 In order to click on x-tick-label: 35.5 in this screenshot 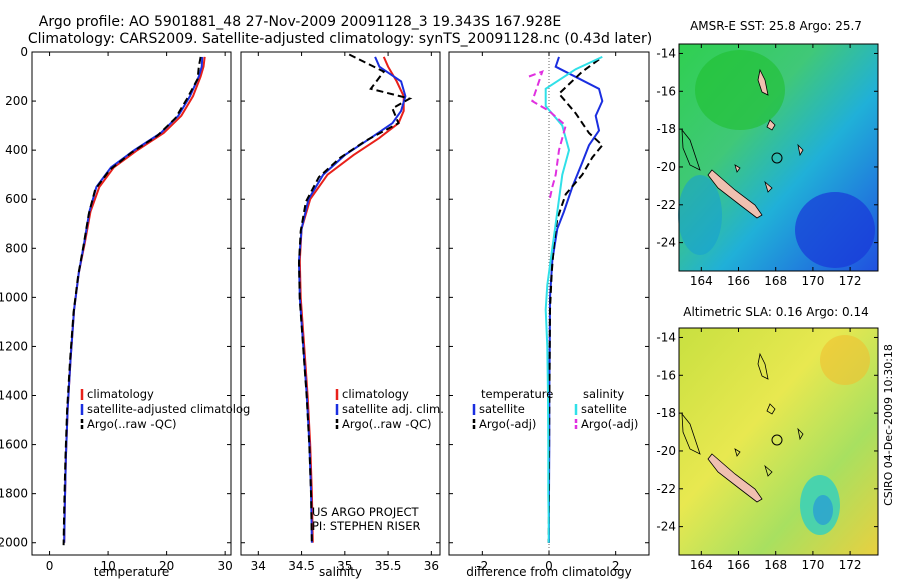, I will do `click(388, 566)`.